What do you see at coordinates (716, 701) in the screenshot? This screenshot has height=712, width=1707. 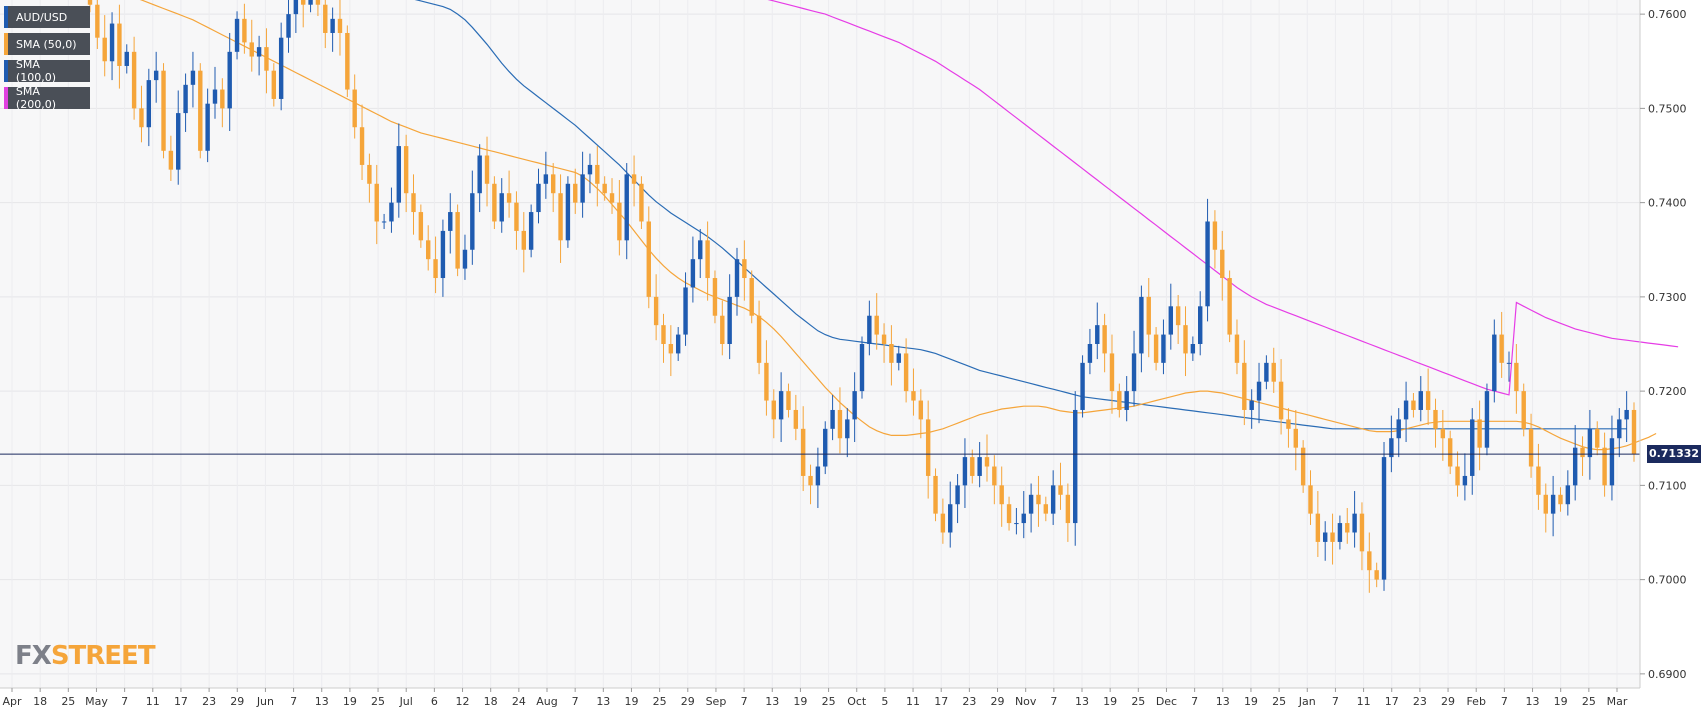 I see `x-tick-label: Sep` at bounding box center [716, 701].